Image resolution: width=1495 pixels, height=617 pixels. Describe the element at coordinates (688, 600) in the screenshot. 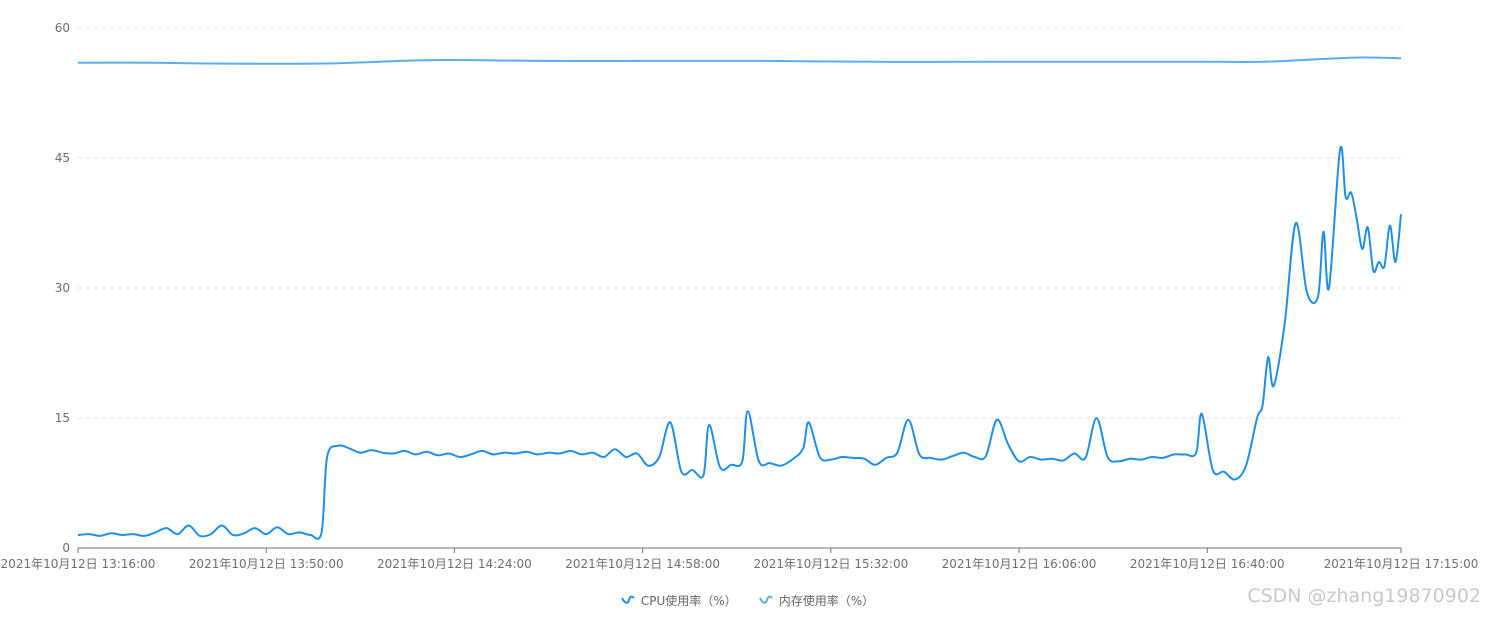

I see `legend-label-cpu: CPU使用率（%）` at that location.